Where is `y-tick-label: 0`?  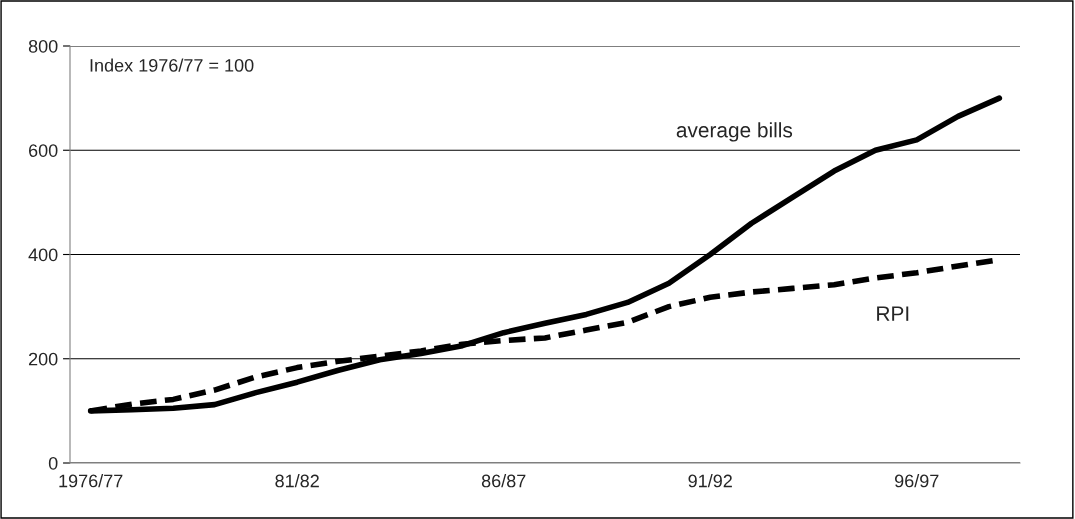 y-tick-label: 0 is located at coordinates (53, 463).